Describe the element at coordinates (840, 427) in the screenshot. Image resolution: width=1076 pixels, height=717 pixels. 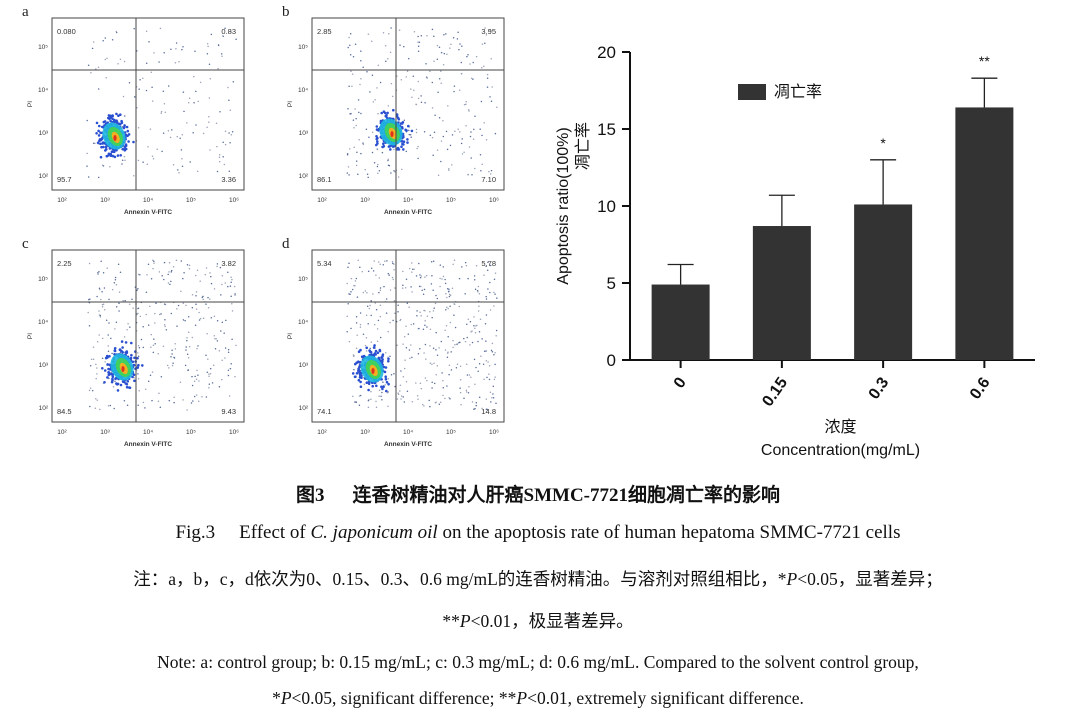
I see `x-axis-label-cn: 浓度` at that location.